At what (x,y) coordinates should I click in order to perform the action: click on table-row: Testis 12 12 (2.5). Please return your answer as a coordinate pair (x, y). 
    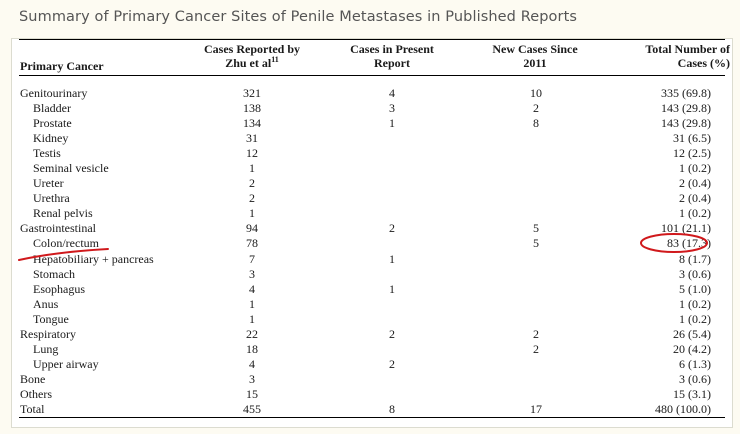
    Looking at the image, I should click on (372, 153).